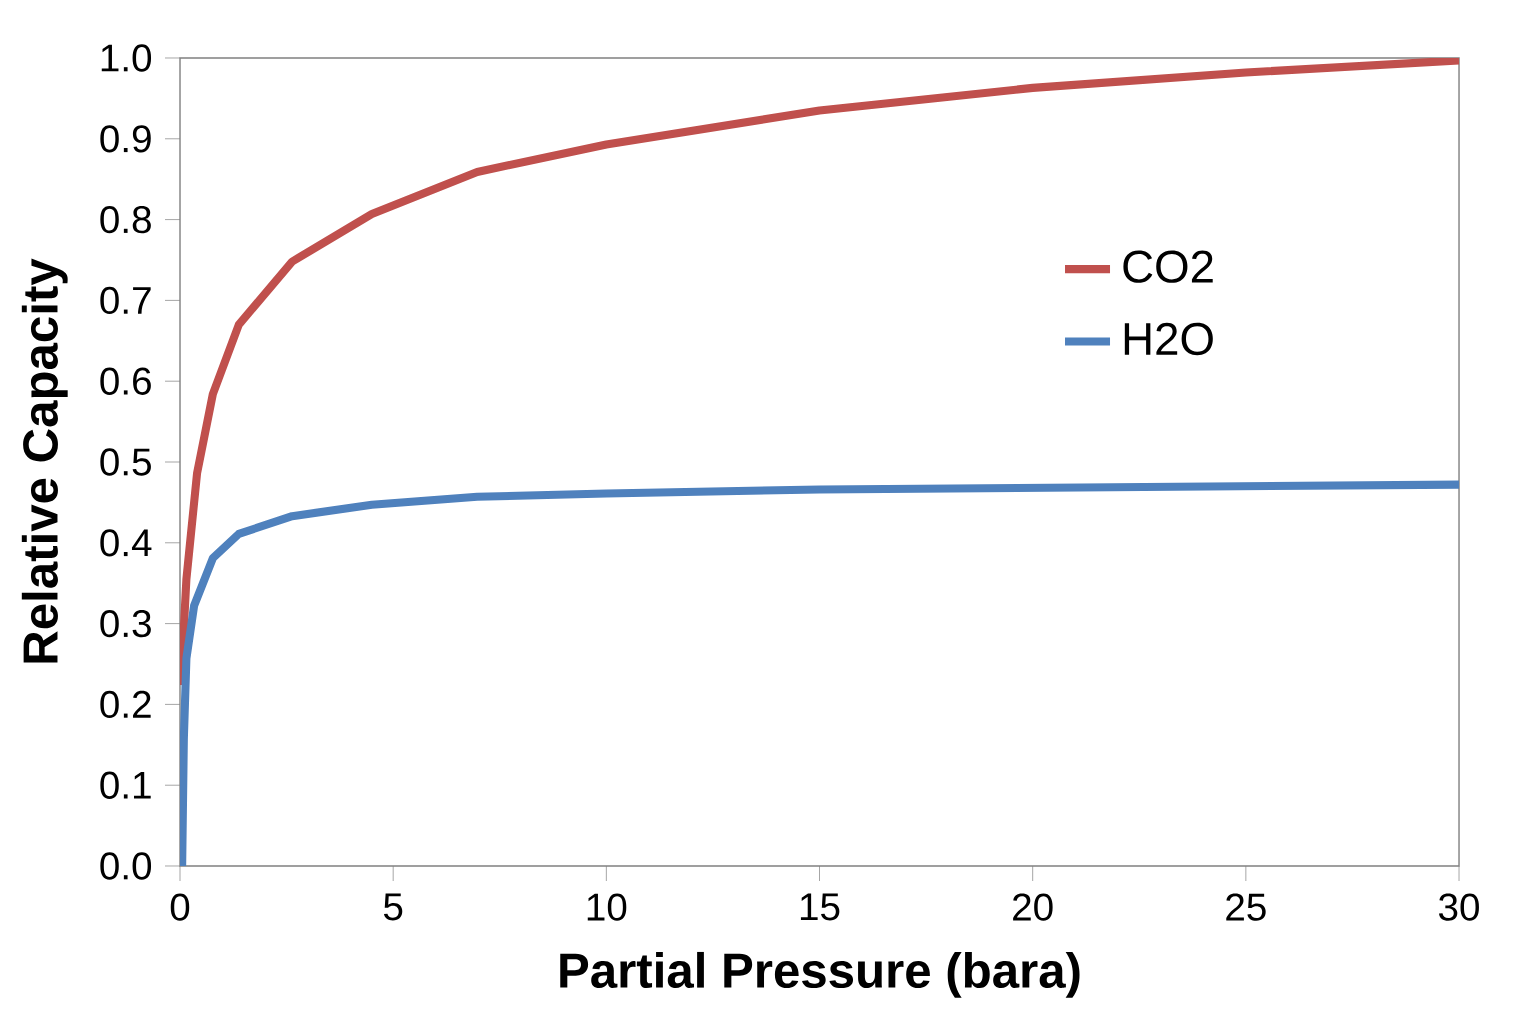 The image size is (1537, 1013). Describe the element at coordinates (126, 58) in the screenshot. I see `y-tick-label: 1.0` at that location.